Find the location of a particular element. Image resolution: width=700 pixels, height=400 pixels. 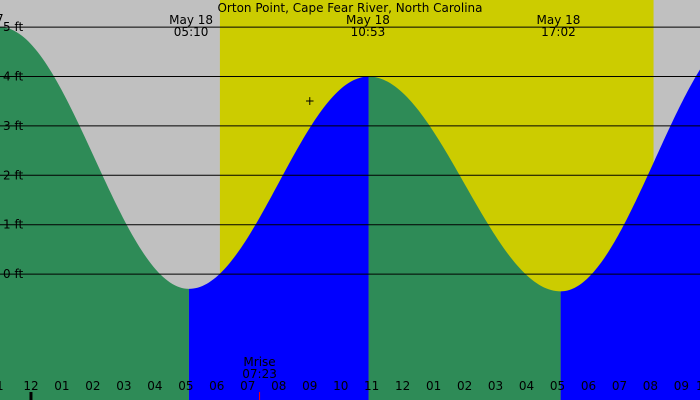

y-tick-label: 2 ft is located at coordinates (13, 175).